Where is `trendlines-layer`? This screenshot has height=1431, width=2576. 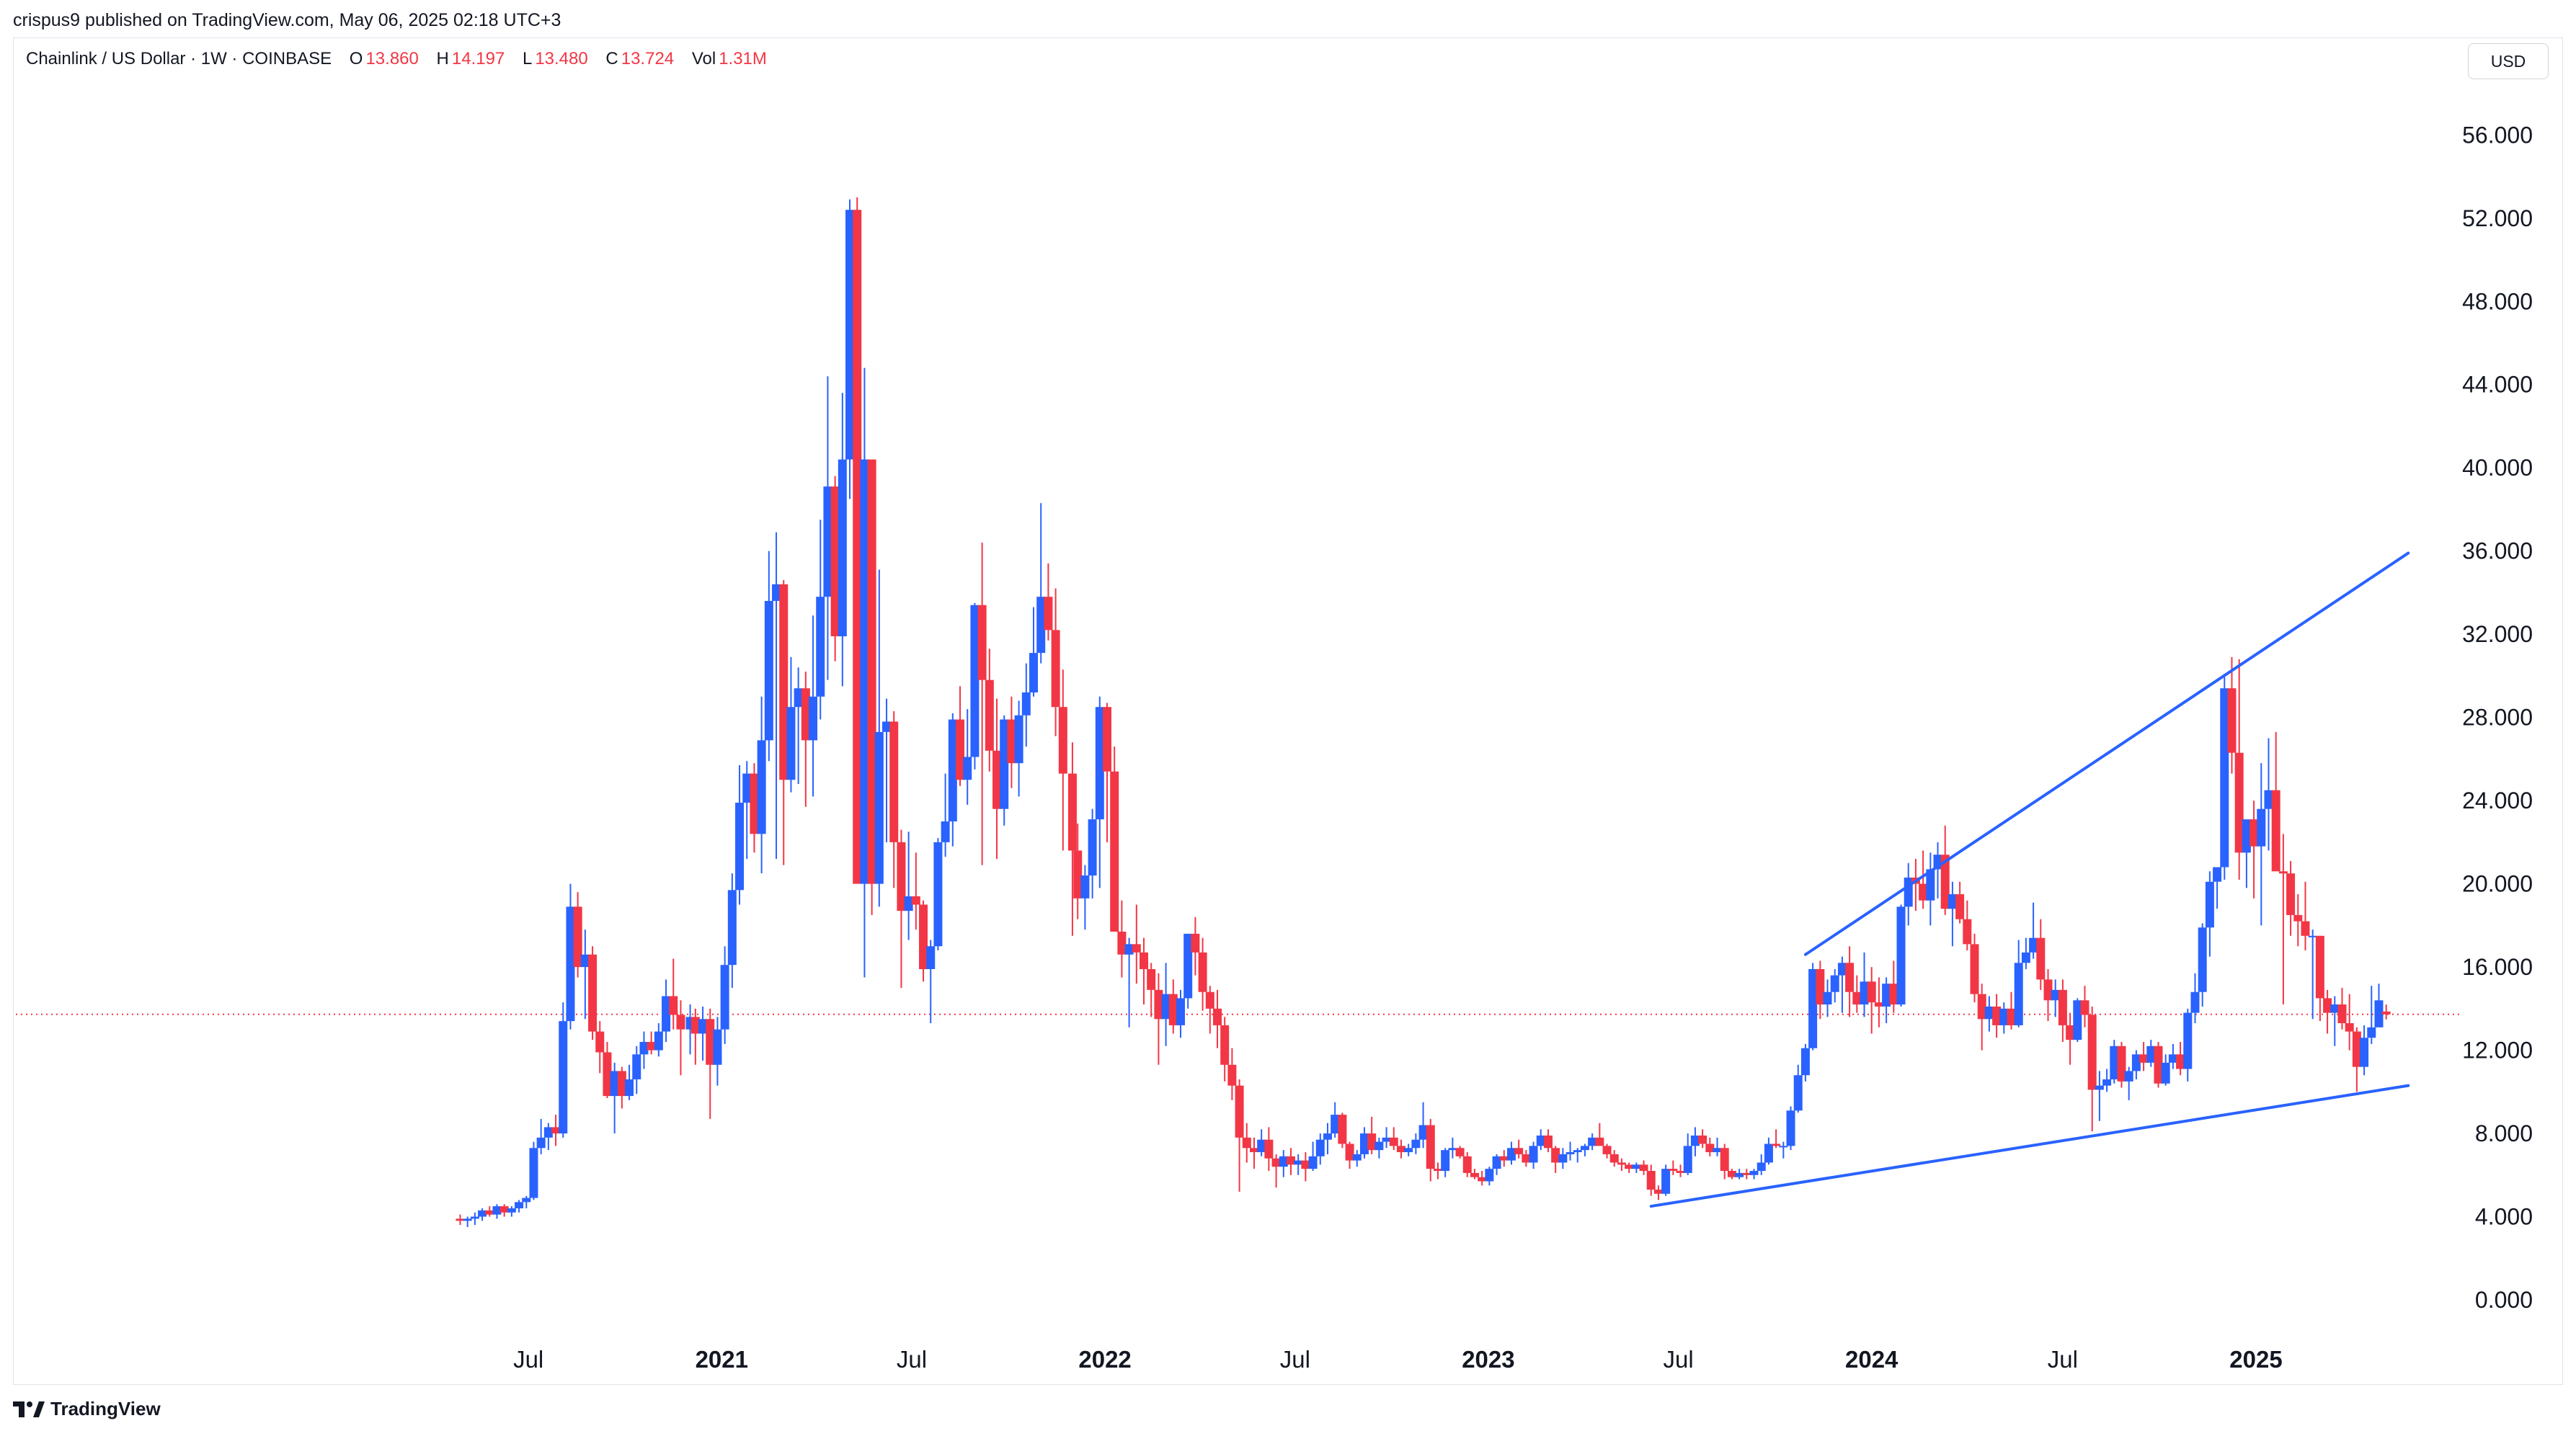 trendlines-layer is located at coordinates (2029, 880).